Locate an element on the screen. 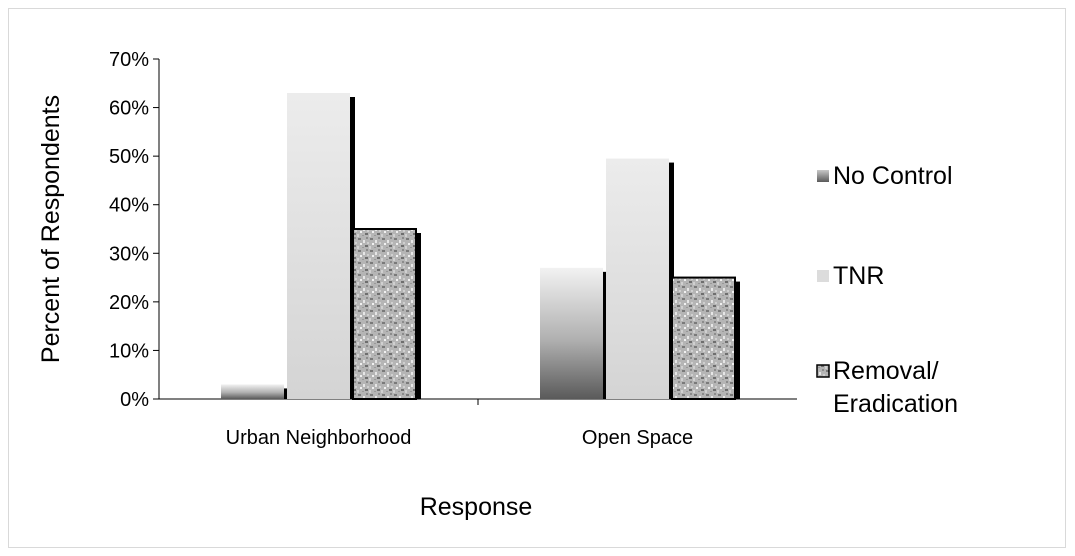 The height and width of the screenshot is (556, 1075). x-tick-label: Urban Neighborhood is located at coordinates (319, 438).